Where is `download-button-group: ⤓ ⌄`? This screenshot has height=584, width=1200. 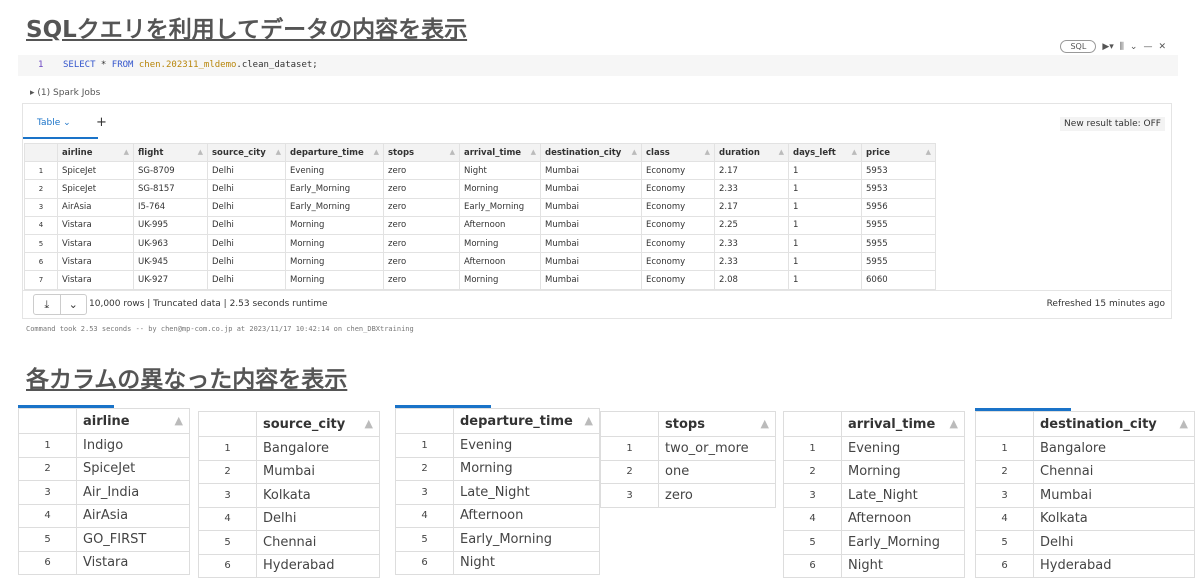 download-button-group: ⤓ ⌄ is located at coordinates (60, 304).